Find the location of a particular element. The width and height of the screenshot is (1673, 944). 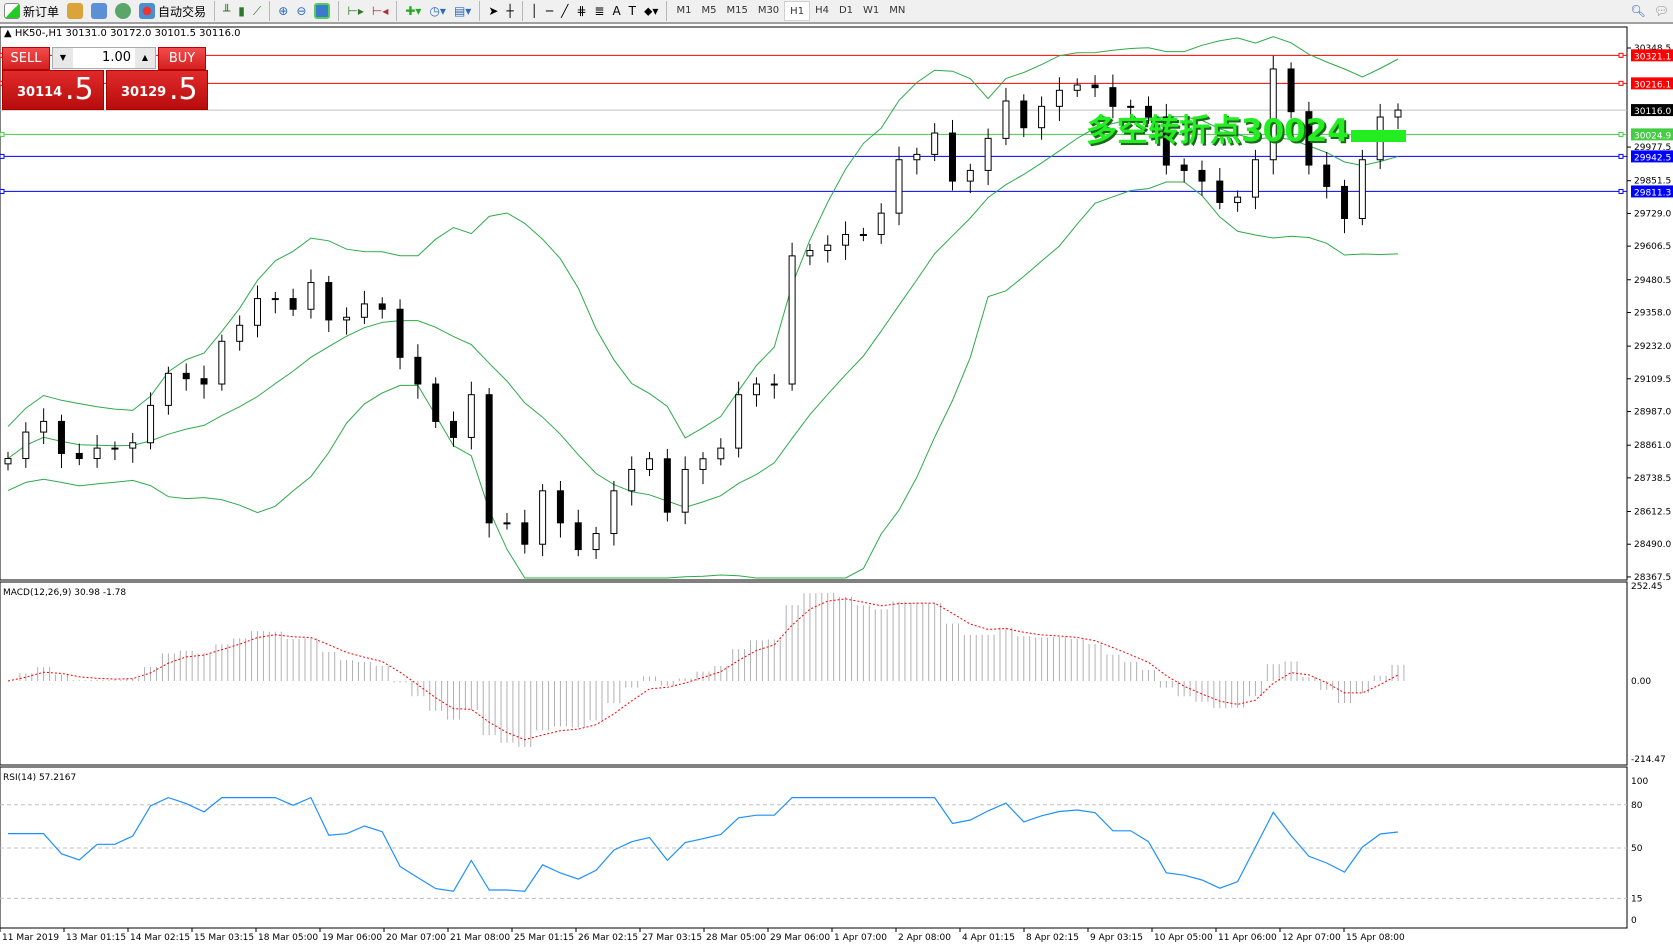

zoom-out-icon: ⊖ is located at coordinates (301, 11).